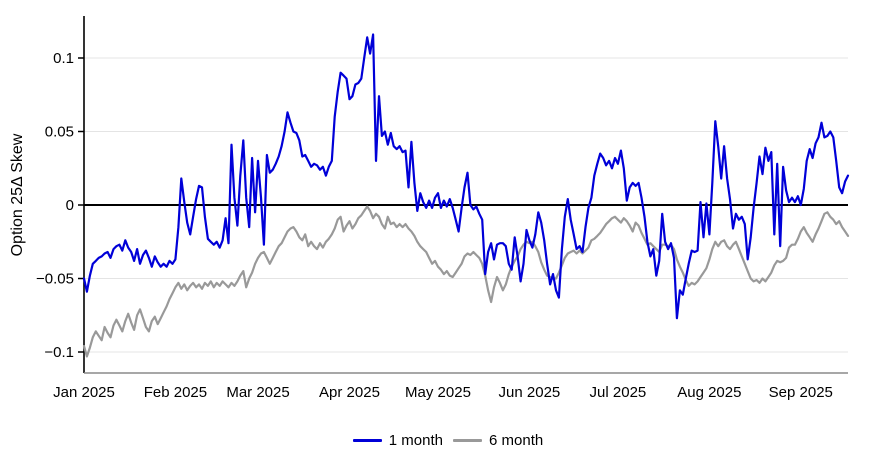  What do you see at coordinates (367, 440) in the screenshot?
I see `legend-line-sample-1month` at bounding box center [367, 440].